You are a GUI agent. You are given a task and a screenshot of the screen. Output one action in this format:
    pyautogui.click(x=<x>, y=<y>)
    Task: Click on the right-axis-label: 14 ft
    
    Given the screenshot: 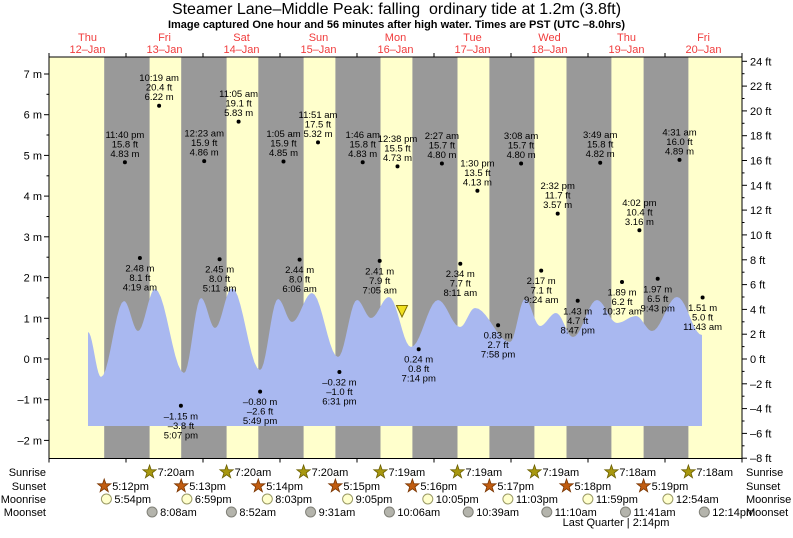 What is the action you would take?
    pyautogui.click(x=760, y=186)
    